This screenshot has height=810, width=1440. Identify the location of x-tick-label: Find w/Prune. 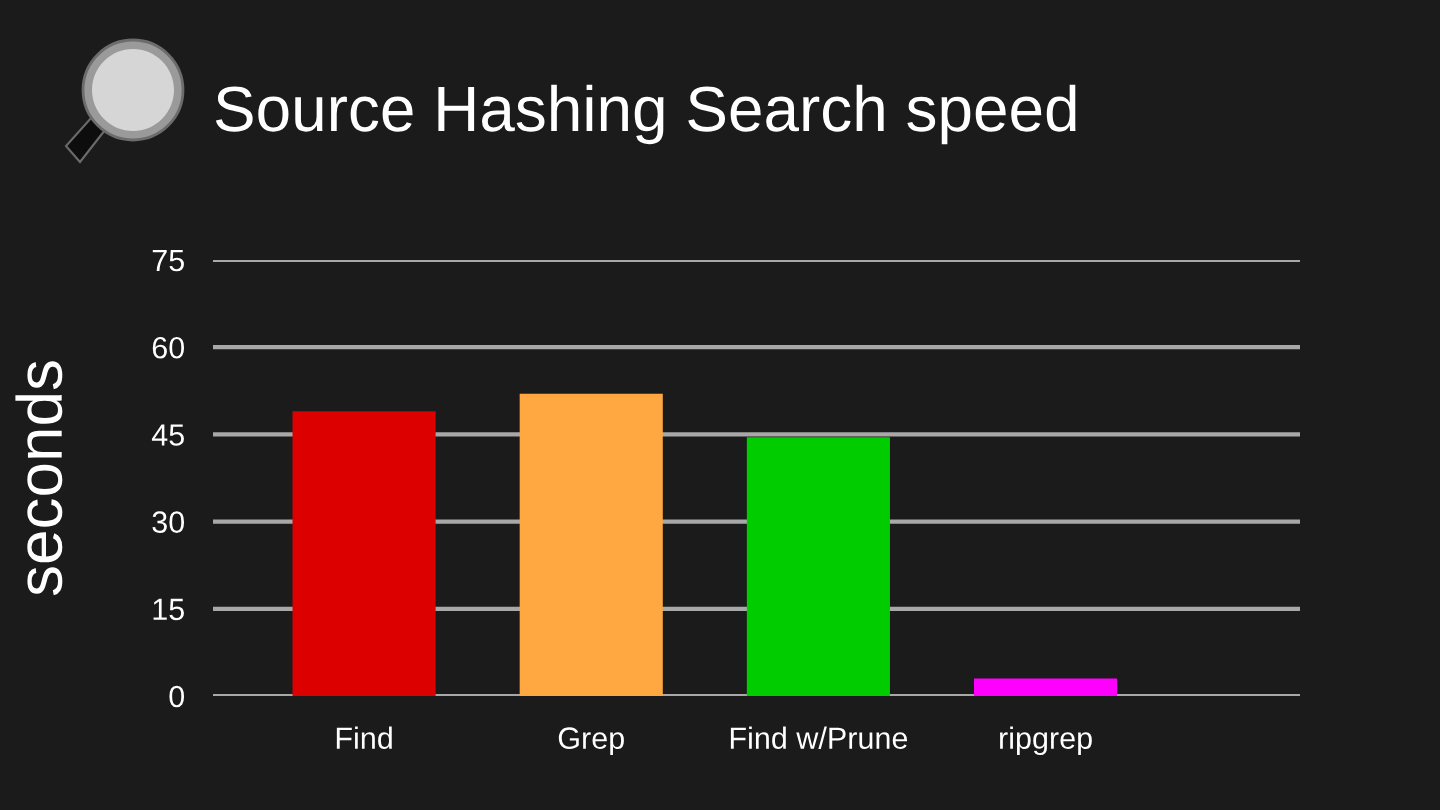
(819, 737).